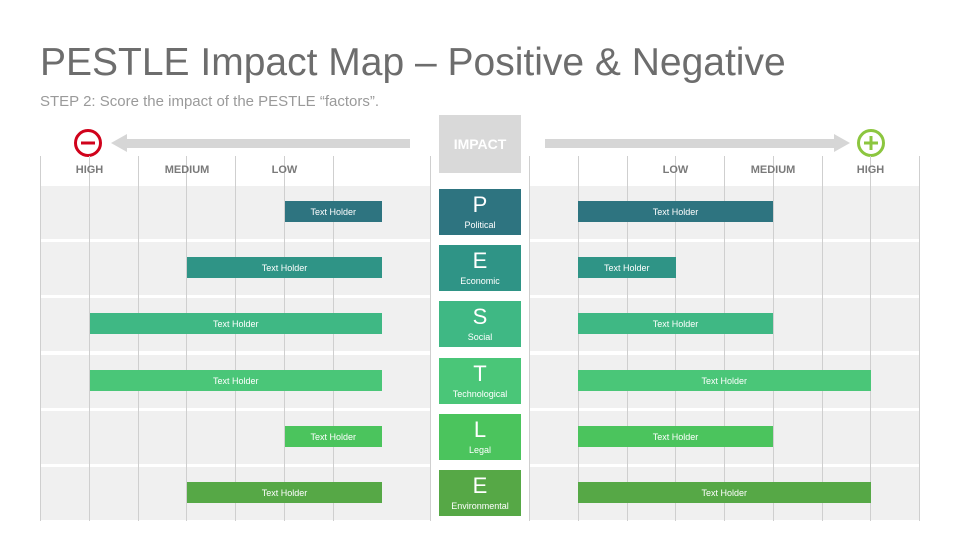  I want to click on positive-impact-bar-environmental: Text Holder, so click(724, 492).